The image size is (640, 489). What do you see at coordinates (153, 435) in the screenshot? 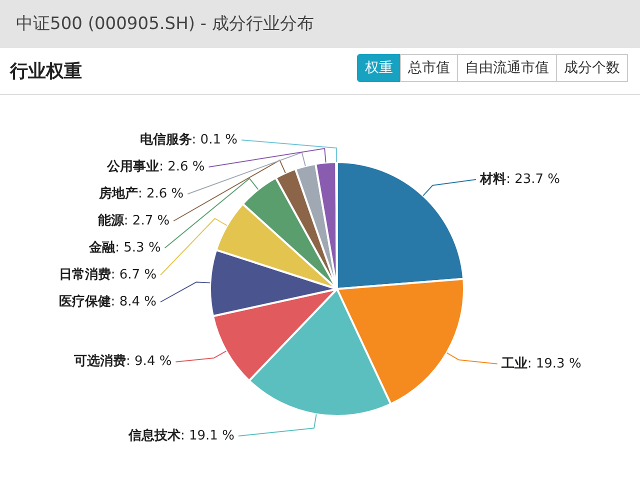
I see `slice-label: 信息技术` at bounding box center [153, 435].